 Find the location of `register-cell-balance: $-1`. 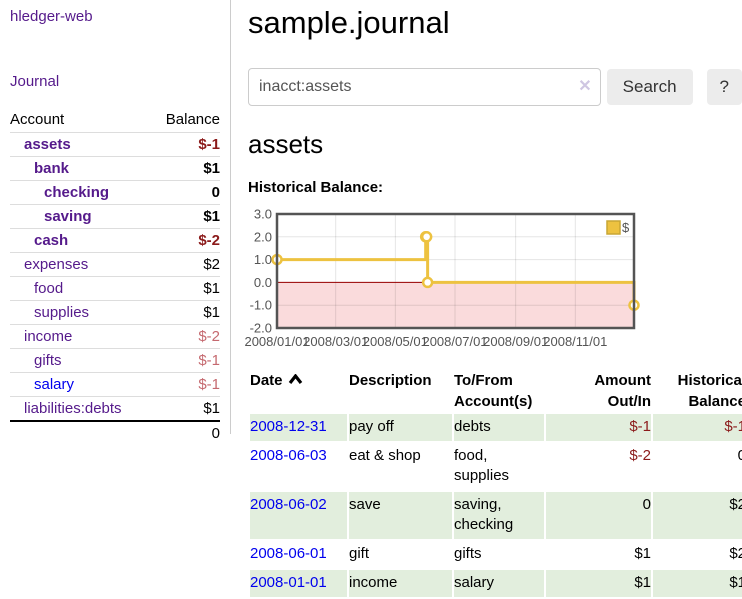

register-cell-balance: $-1 is located at coordinates (697, 427).